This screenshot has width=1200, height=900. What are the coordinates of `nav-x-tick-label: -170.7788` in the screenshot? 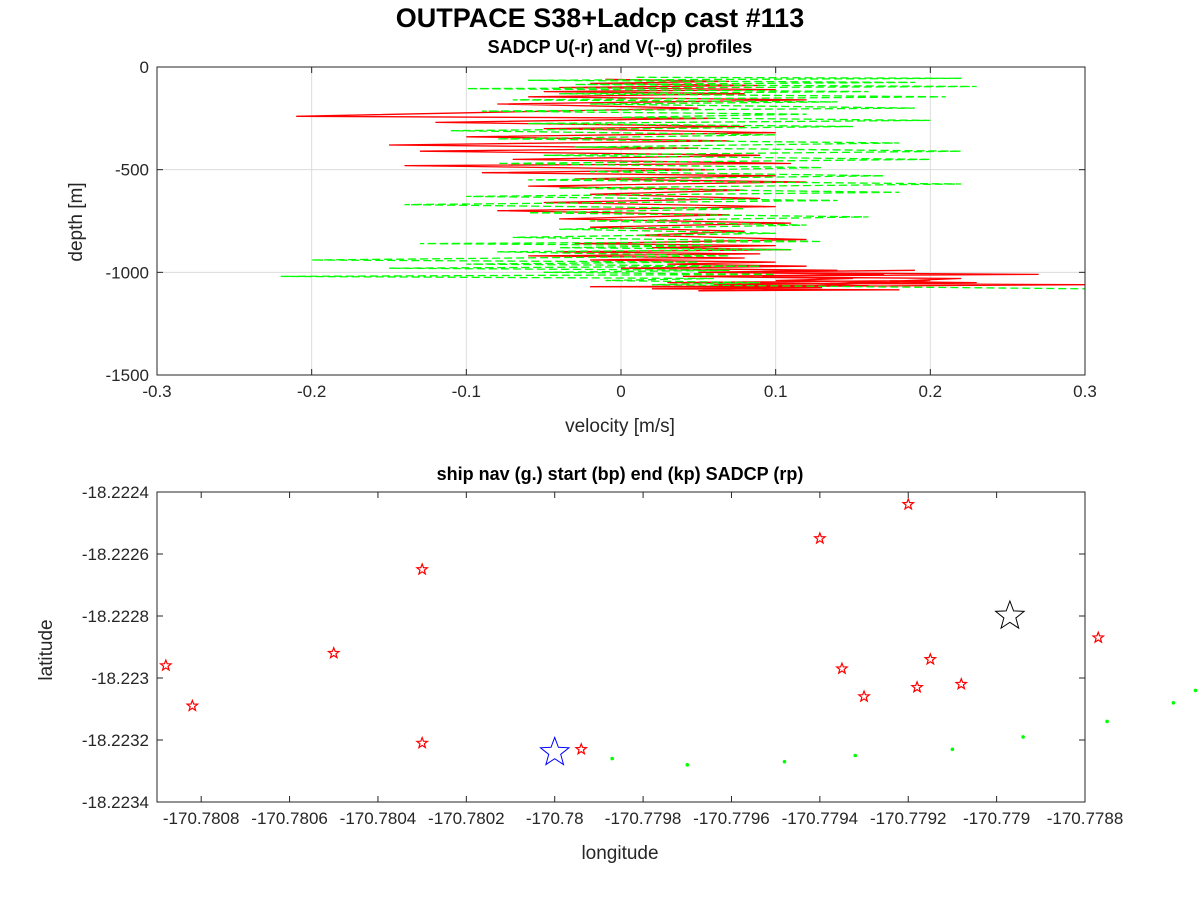 It's located at (1085, 818).